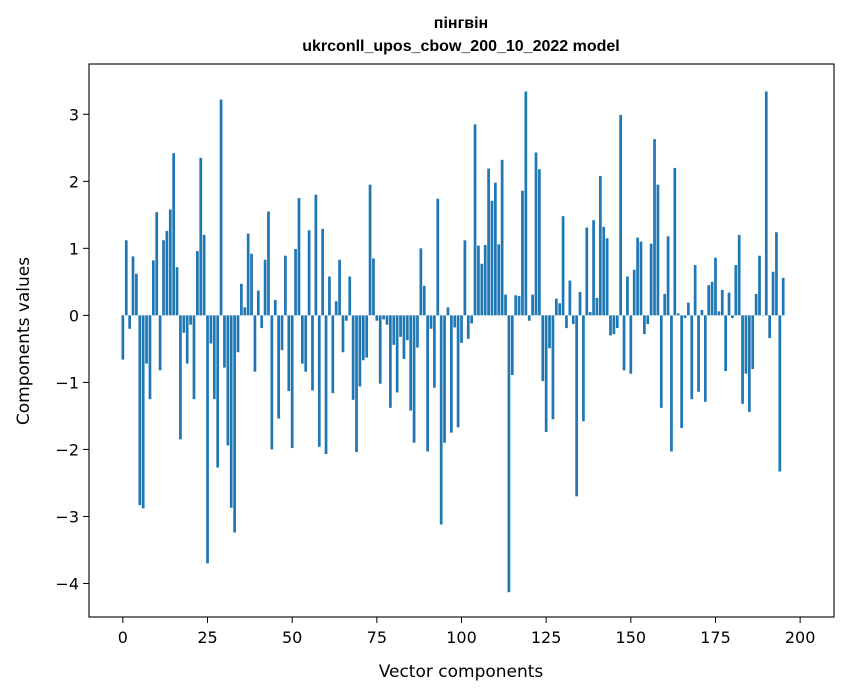 This screenshot has width=847, height=696. Describe the element at coordinates (67, 382) in the screenshot. I see `y-tick-label: −1` at that location.